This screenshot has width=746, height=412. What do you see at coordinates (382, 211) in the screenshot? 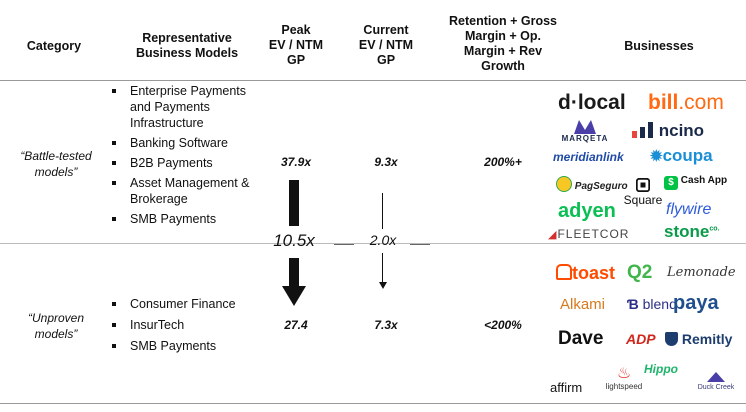
I see `current-arrow-top-segment` at bounding box center [382, 211].